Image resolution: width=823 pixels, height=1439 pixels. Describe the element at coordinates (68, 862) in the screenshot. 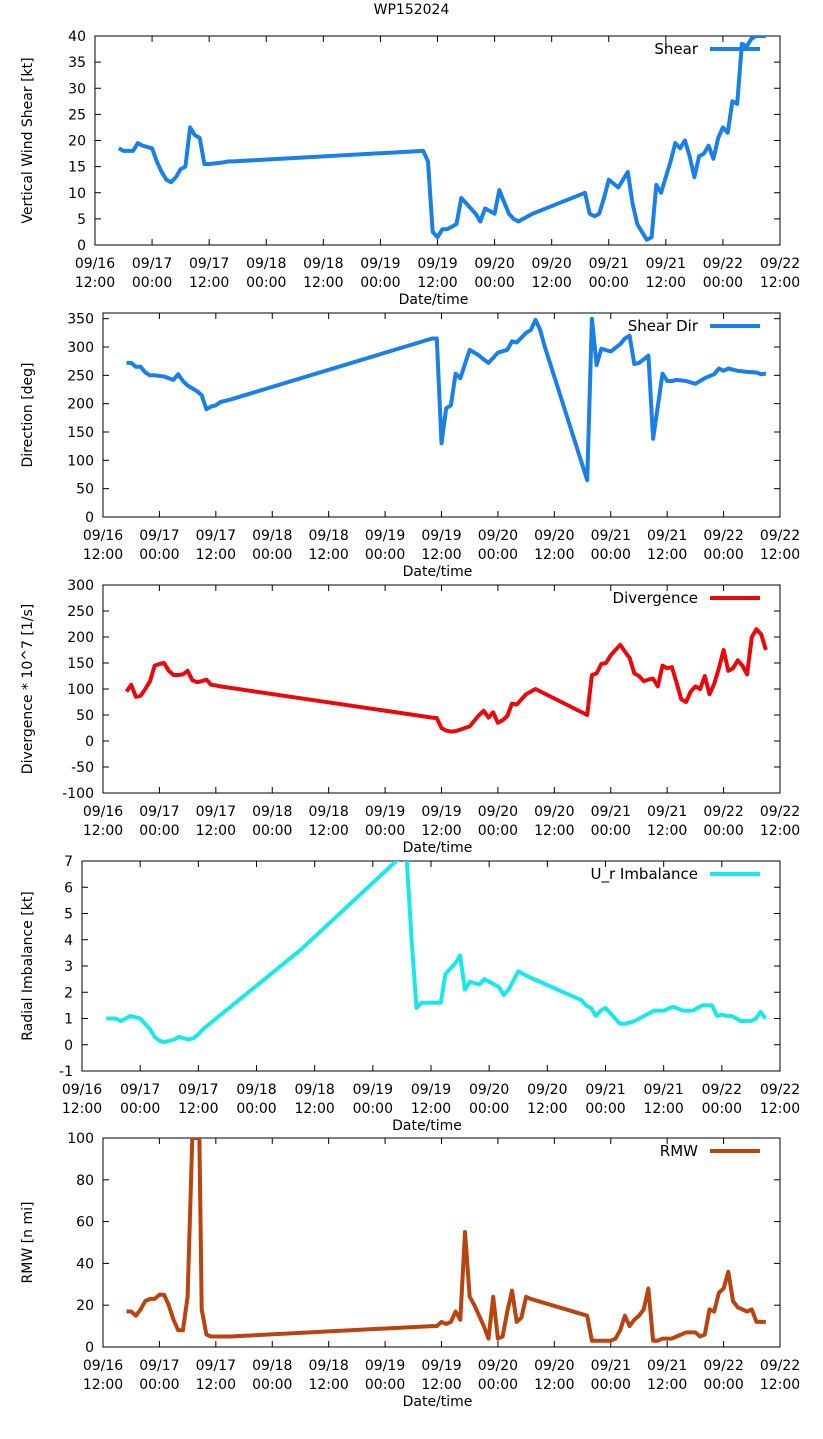

I see `y-tick-label: 7` at that location.